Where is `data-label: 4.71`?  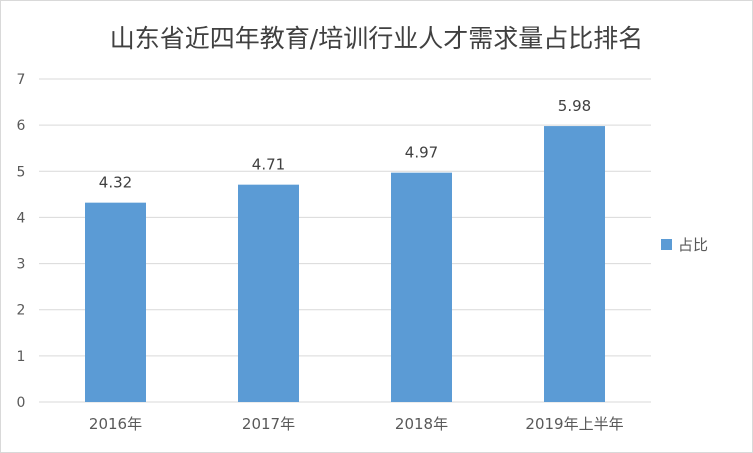 data-label: 4.71 is located at coordinates (268, 165).